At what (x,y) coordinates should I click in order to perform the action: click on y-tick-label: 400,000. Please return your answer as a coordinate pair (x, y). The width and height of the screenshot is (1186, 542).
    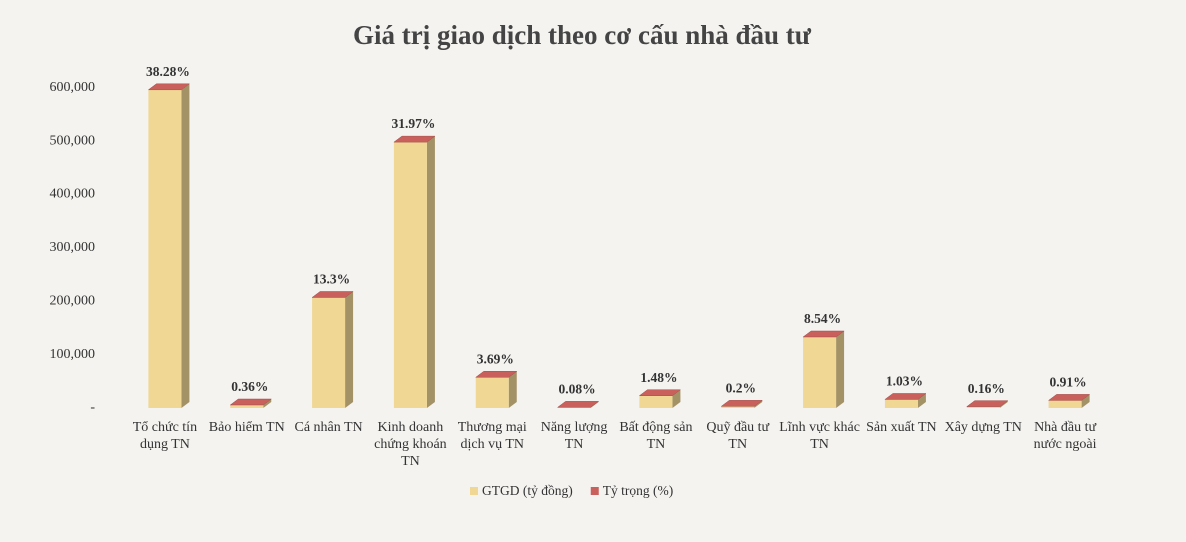
    Looking at the image, I should click on (73, 194).